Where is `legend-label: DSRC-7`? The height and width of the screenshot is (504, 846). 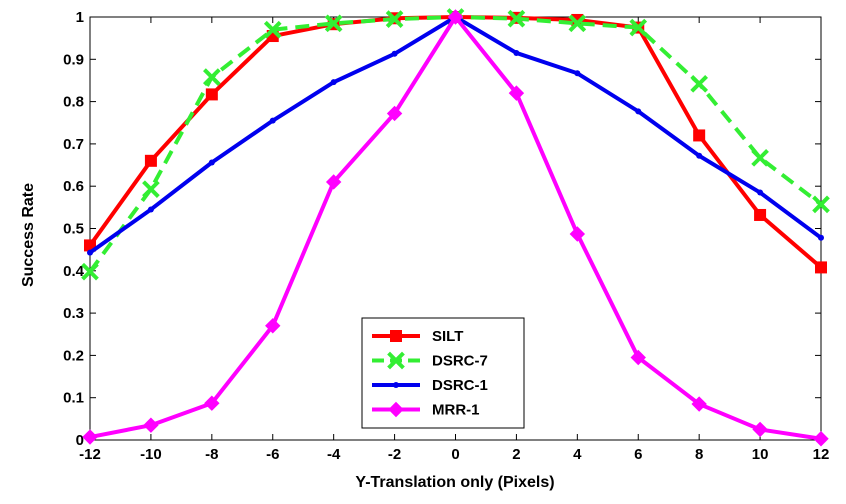
legend-label: DSRC-7 is located at coordinates (460, 361).